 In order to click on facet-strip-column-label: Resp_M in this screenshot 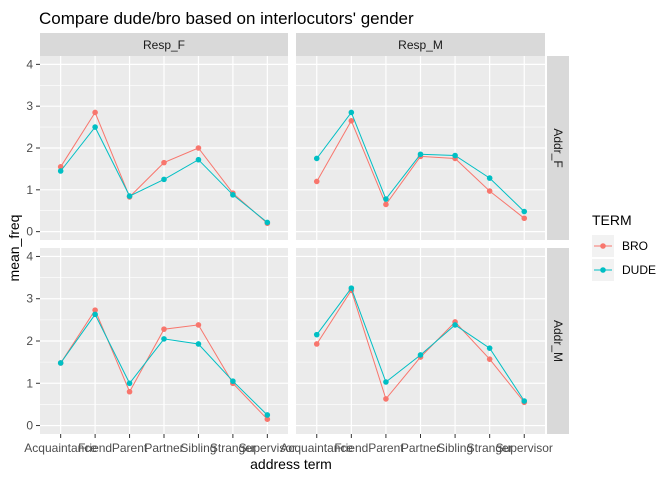, I will do `click(420, 45)`.